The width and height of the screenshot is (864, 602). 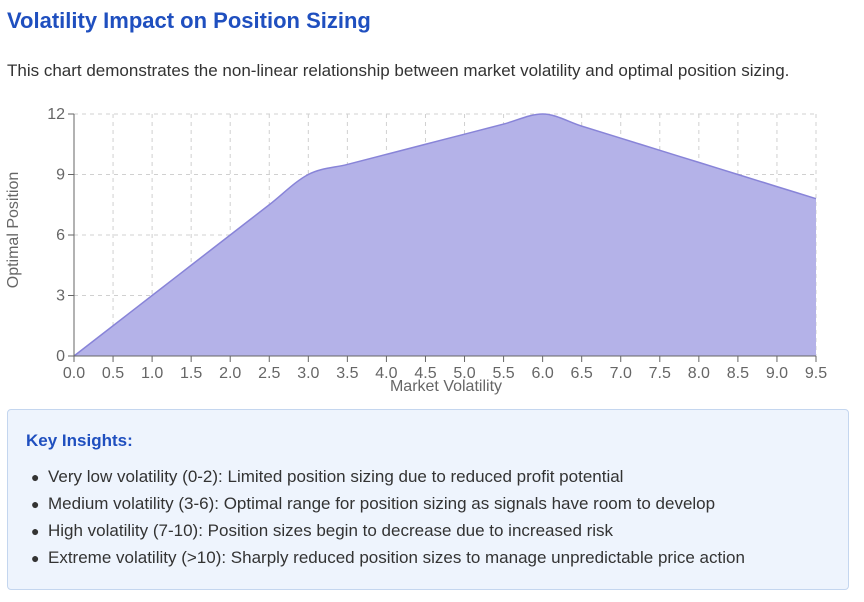 What do you see at coordinates (816, 373) in the screenshot?
I see `x-tick-label: 9.5` at bounding box center [816, 373].